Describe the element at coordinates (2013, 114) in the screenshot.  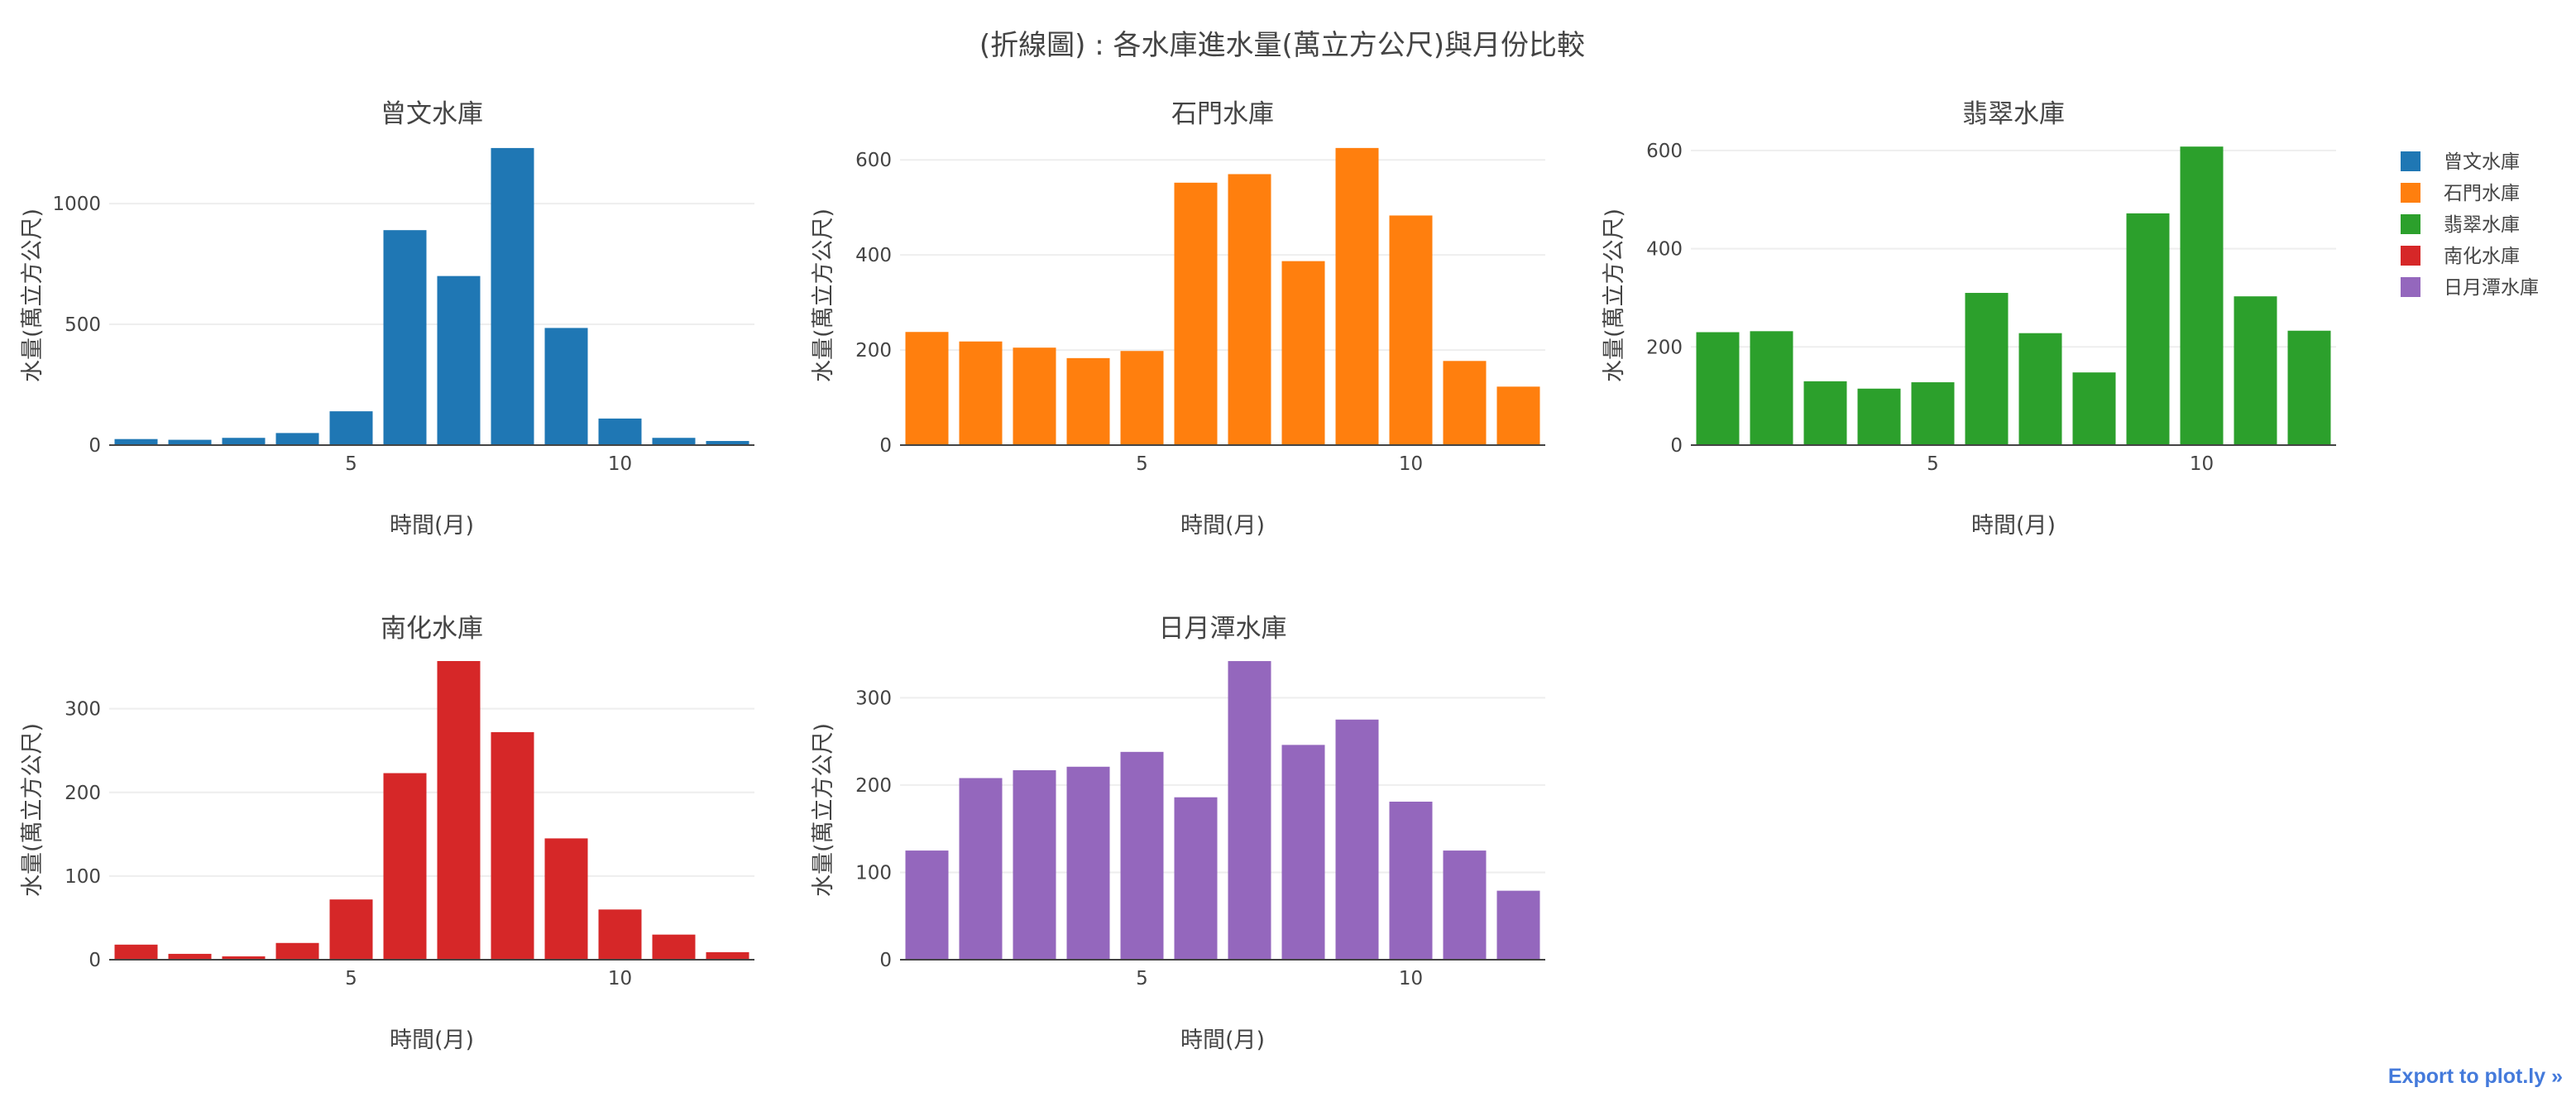
I see `subplot-title: 翡翠水庫` at that location.